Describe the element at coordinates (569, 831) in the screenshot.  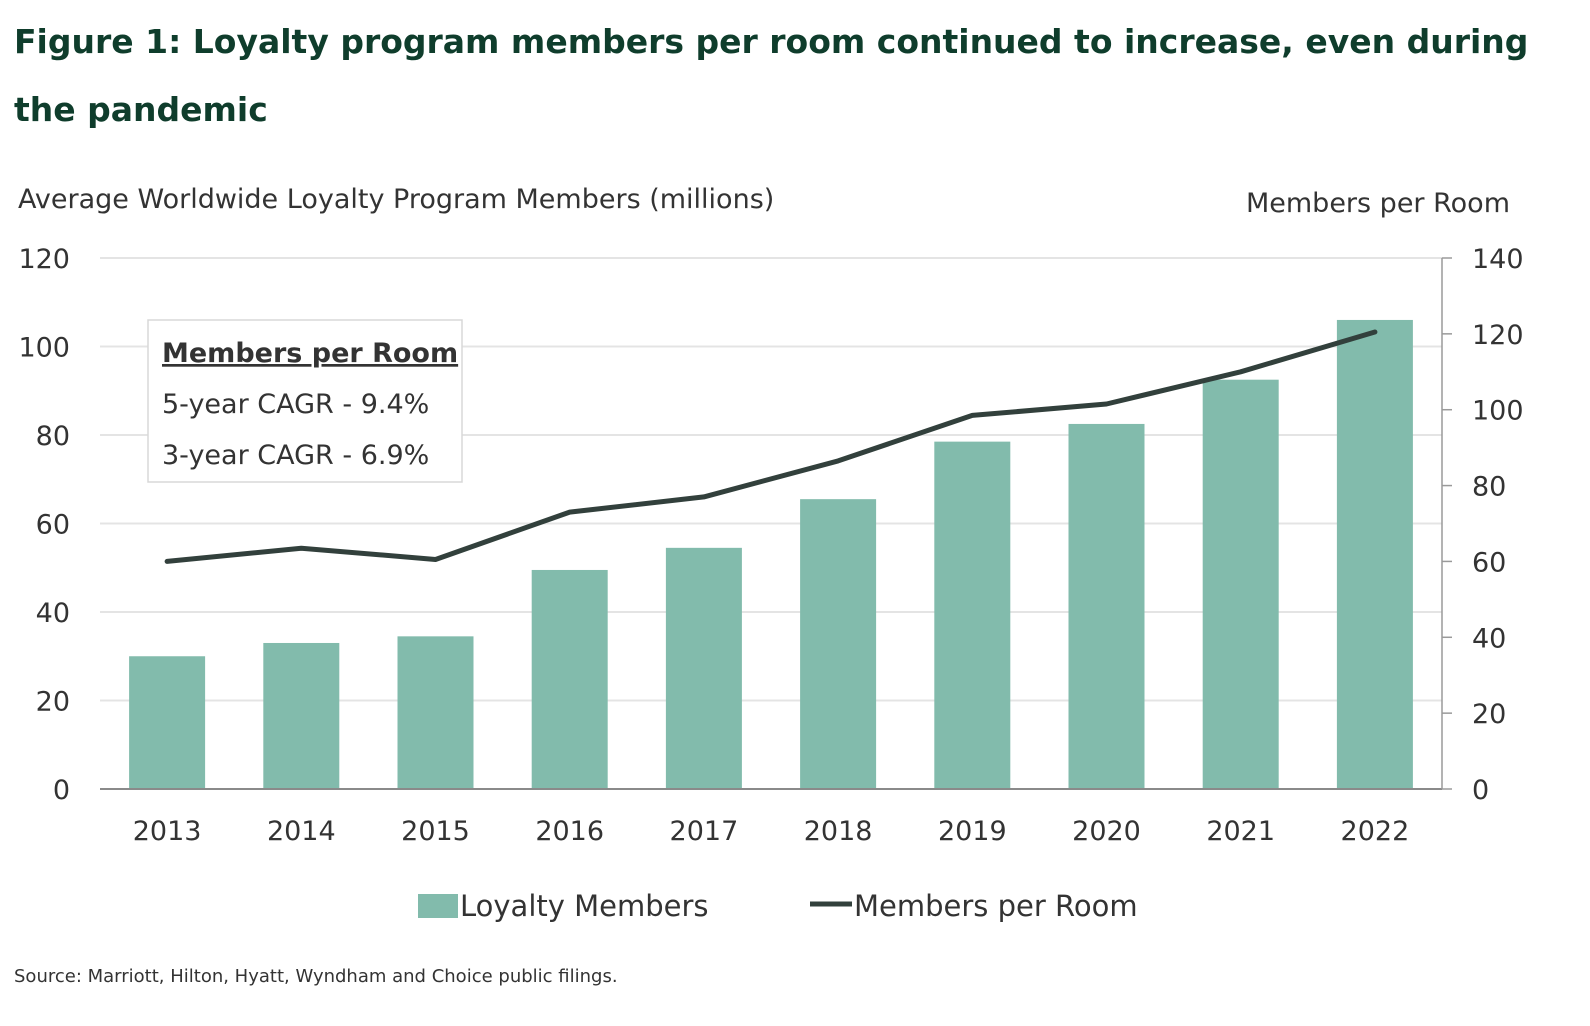
I see `x-tick-label-2016: 2016` at that location.